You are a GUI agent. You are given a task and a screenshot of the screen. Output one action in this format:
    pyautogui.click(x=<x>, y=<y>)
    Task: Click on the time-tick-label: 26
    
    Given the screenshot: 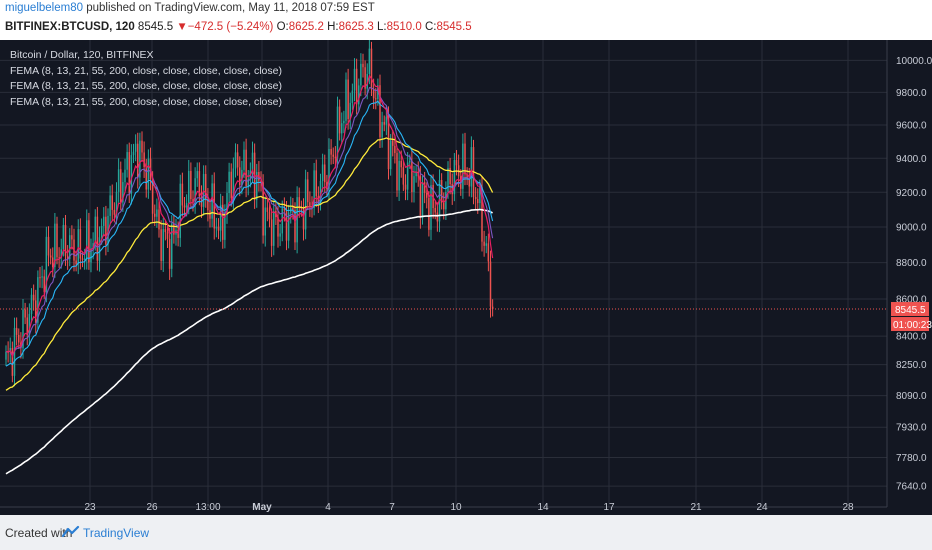 What is the action you would take?
    pyautogui.click(x=152, y=507)
    